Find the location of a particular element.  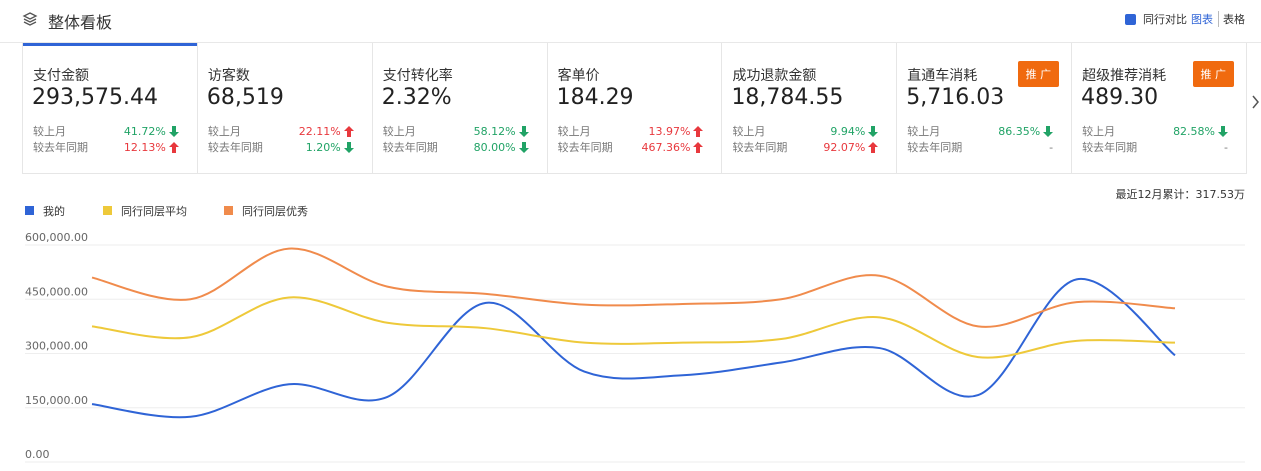

metric-card: 超级推荐消耗 489.30 推 广较上月 82.58% 较去年同期 - is located at coordinates (1159, 108).